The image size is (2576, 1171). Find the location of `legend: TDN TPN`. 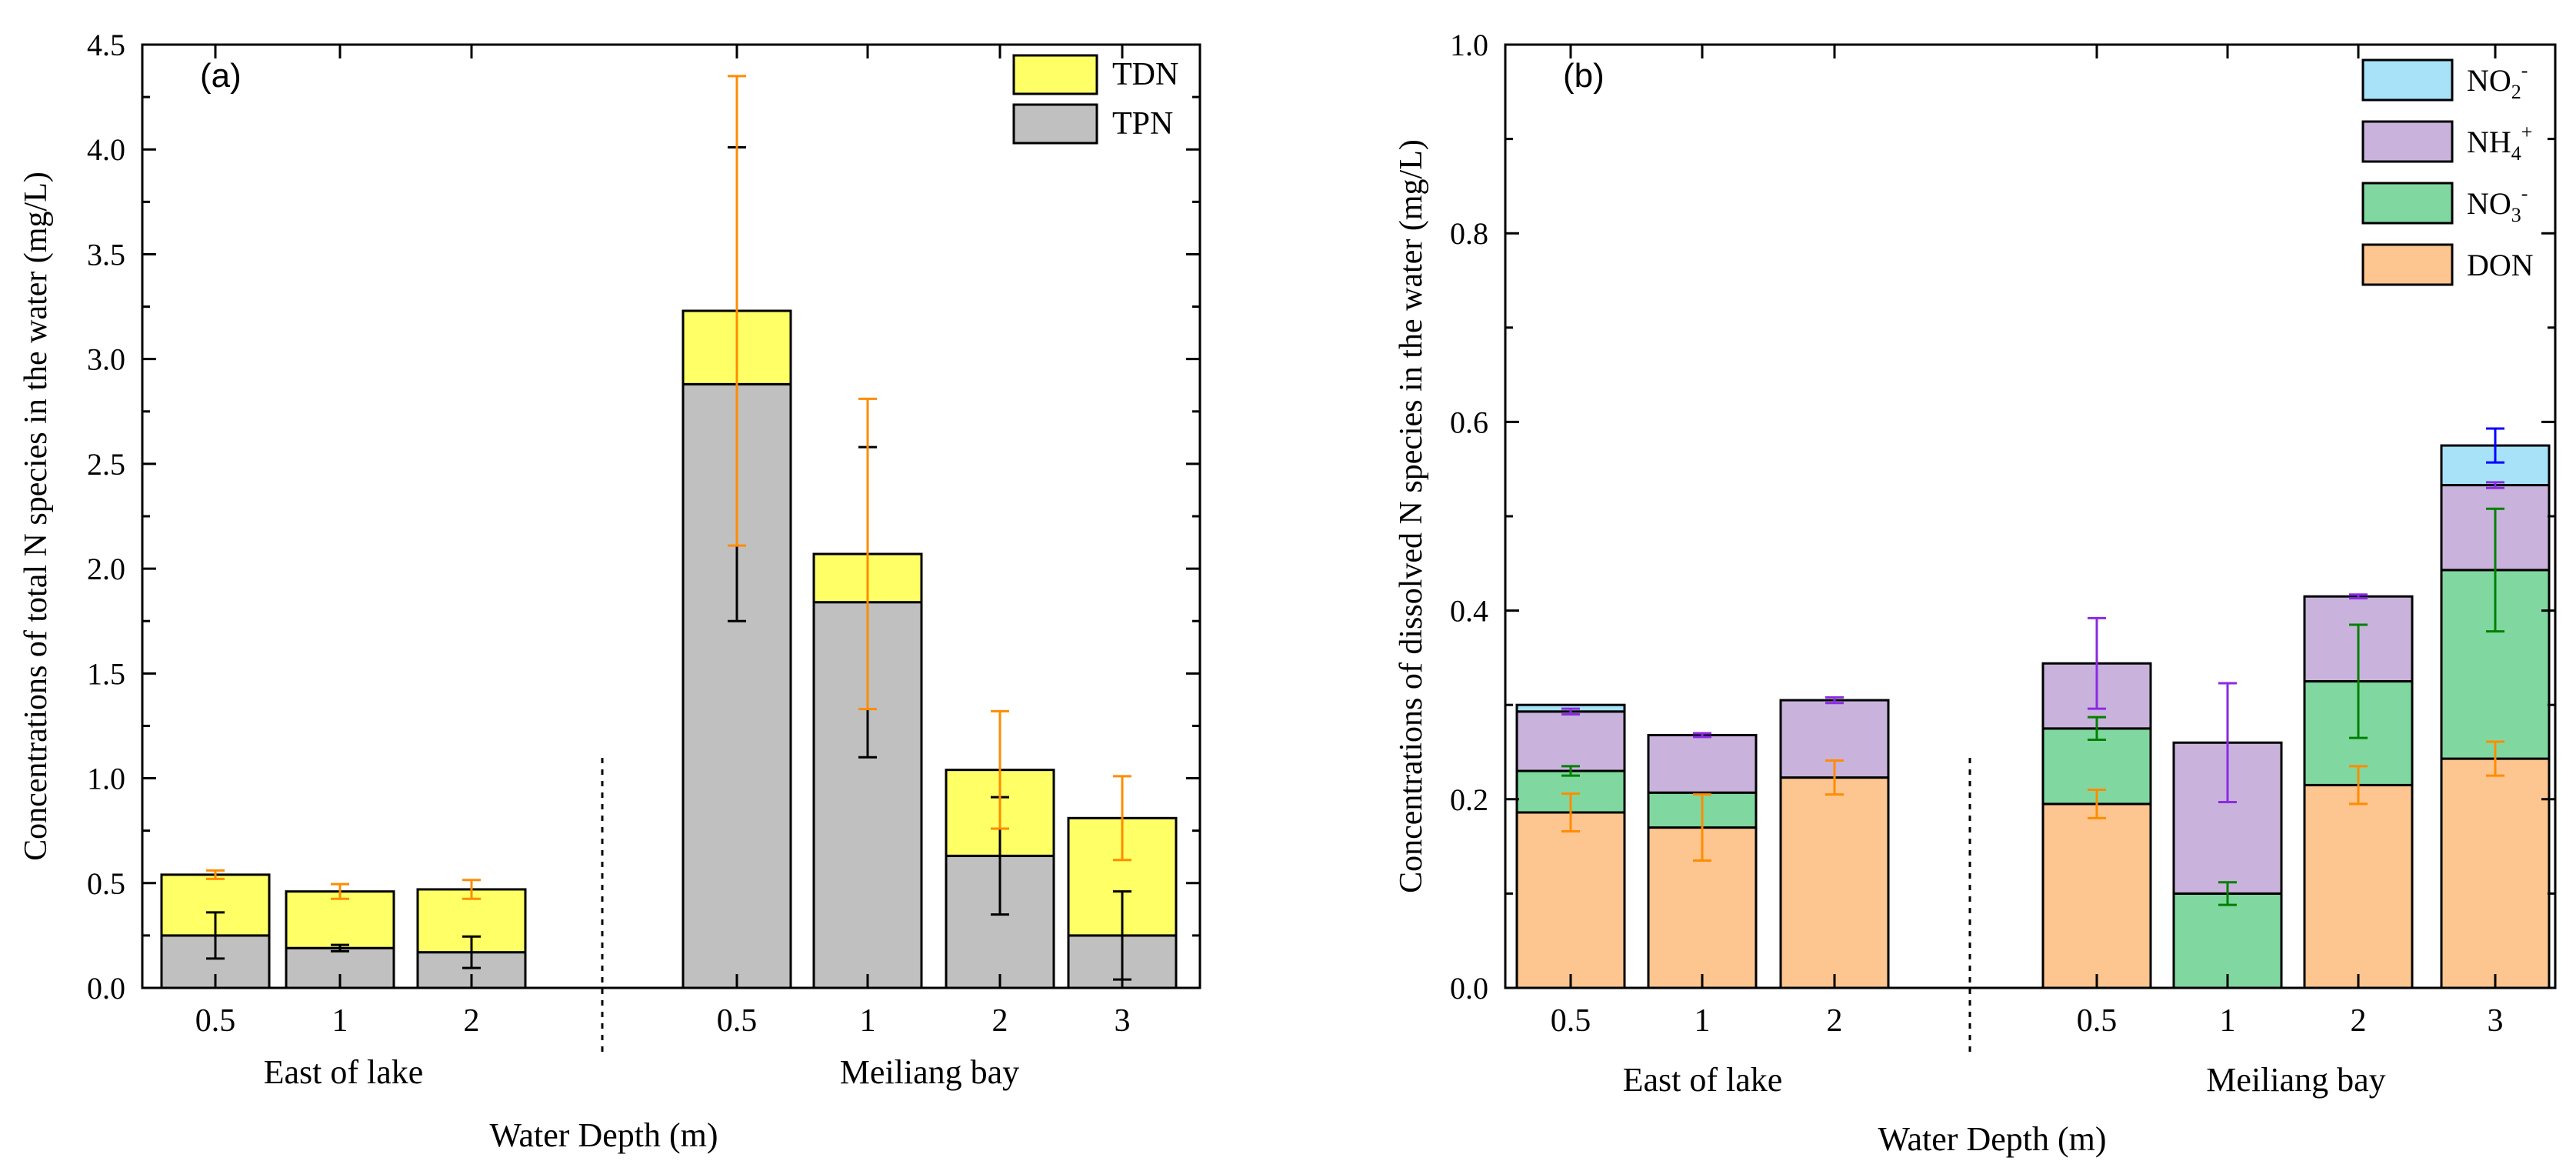

legend: TDN TPN is located at coordinates (1095, 99).